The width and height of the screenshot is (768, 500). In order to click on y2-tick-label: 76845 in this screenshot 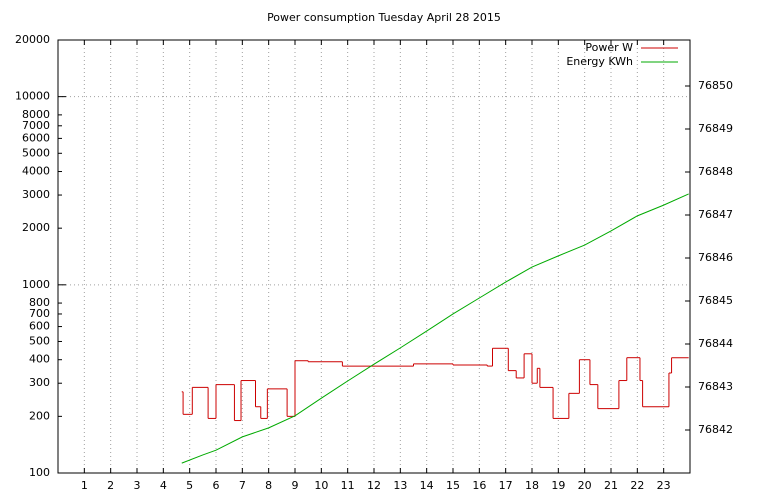, I will do `click(715, 300)`.